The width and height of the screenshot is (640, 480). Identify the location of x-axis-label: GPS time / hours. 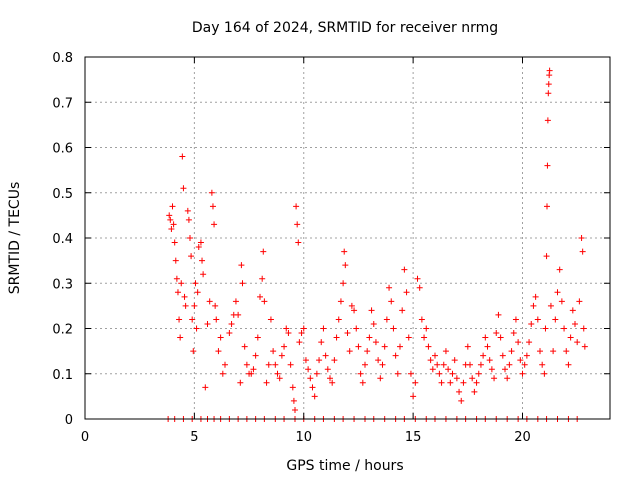
(344, 466).